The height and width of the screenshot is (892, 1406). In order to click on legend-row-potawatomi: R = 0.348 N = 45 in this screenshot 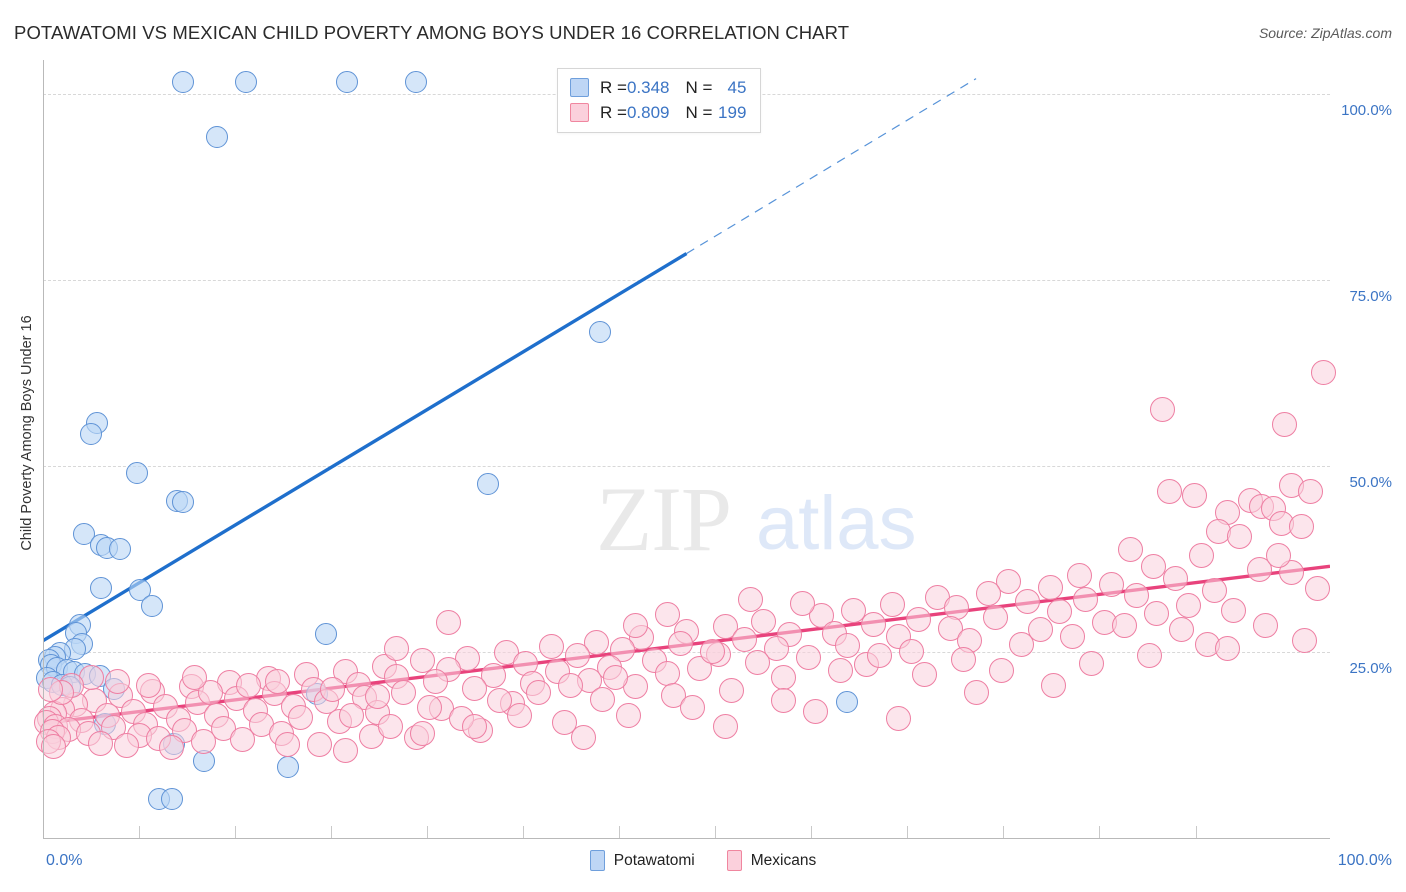, I will do `click(658, 87)`.